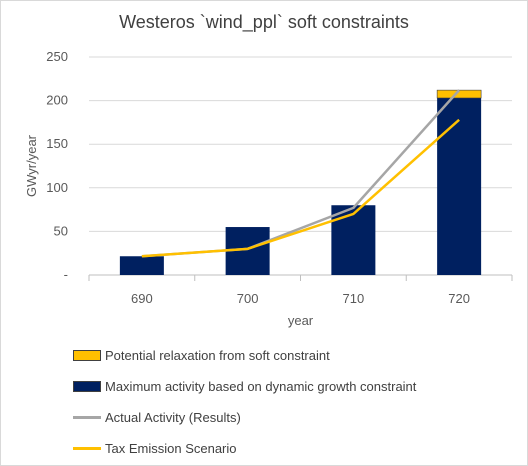  I want to click on legend-item: Tax Emission Scenario, so click(244, 448).